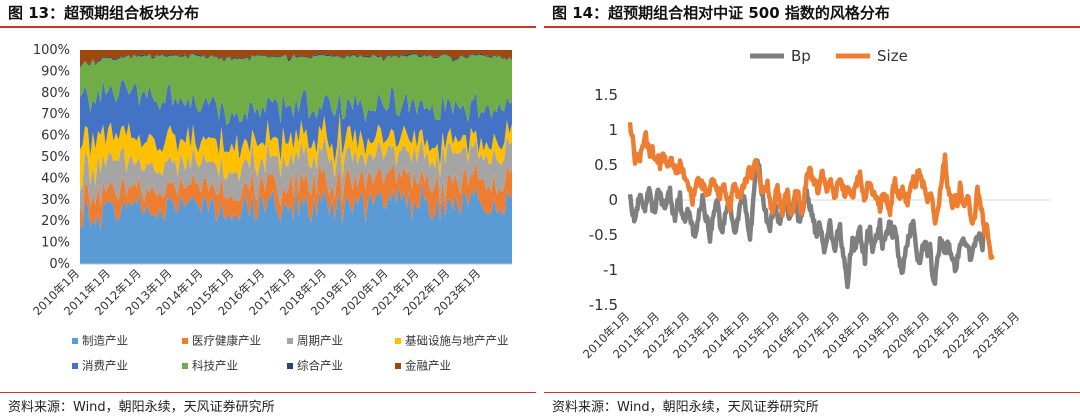 The height and width of the screenshot is (419, 1080). What do you see at coordinates (105, 366) in the screenshot?
I see `legend-label: 消费产业` at bounding box center [105, 366].